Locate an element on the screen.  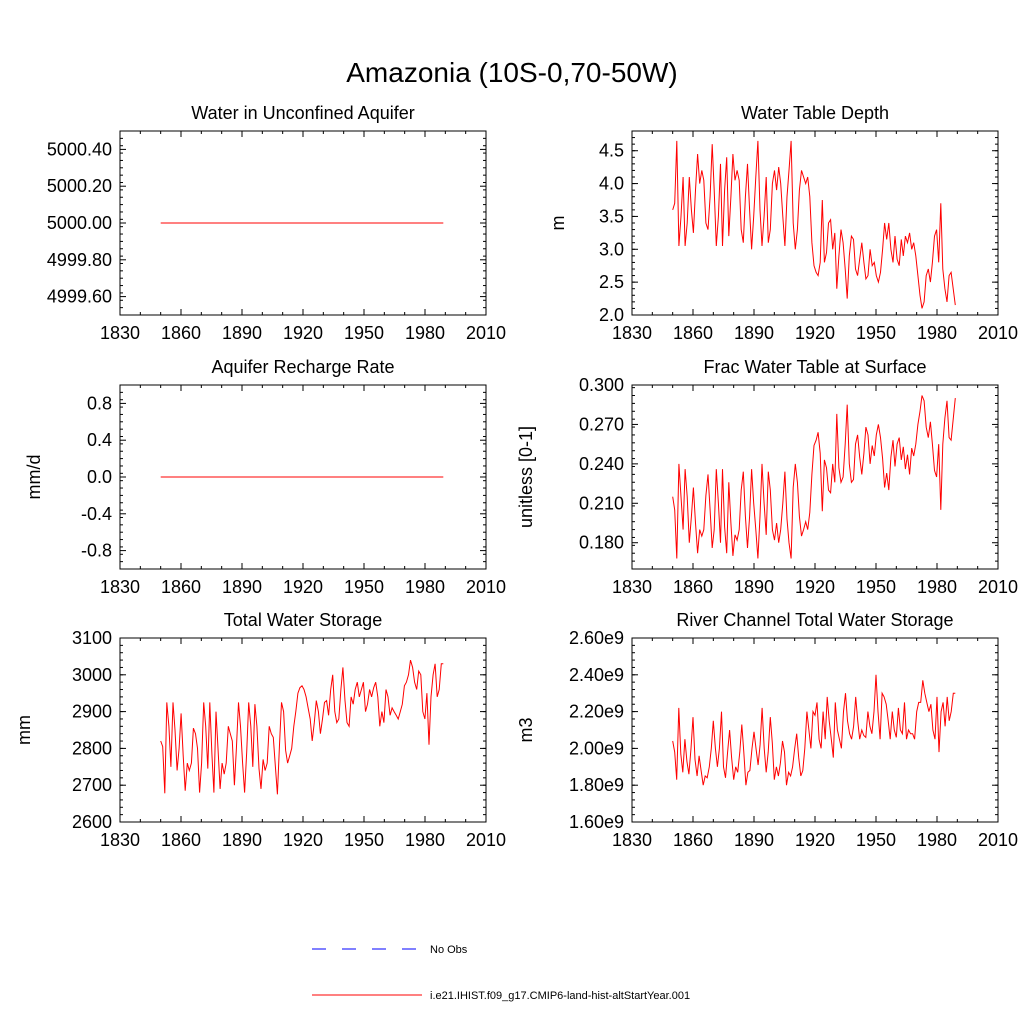
plot-frame is located at coordinates (815, 477).